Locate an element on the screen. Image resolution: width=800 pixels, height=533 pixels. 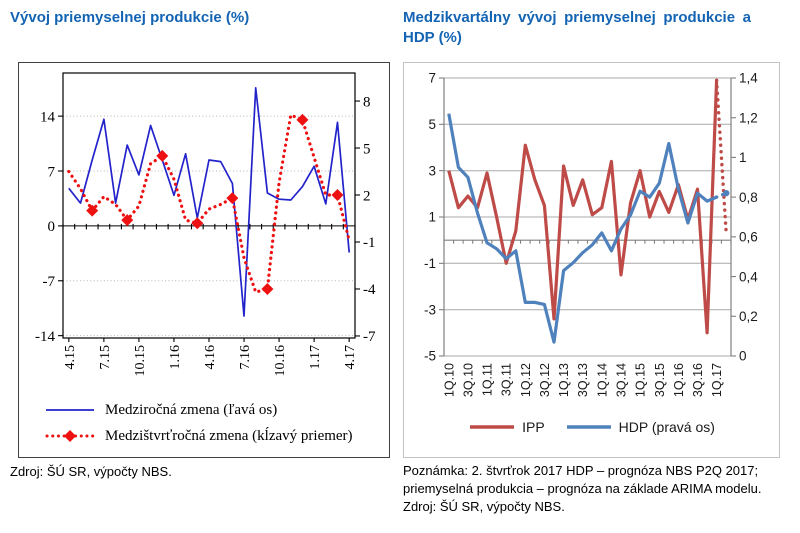
svg-text: -5 is located at coordinates (430, 356).